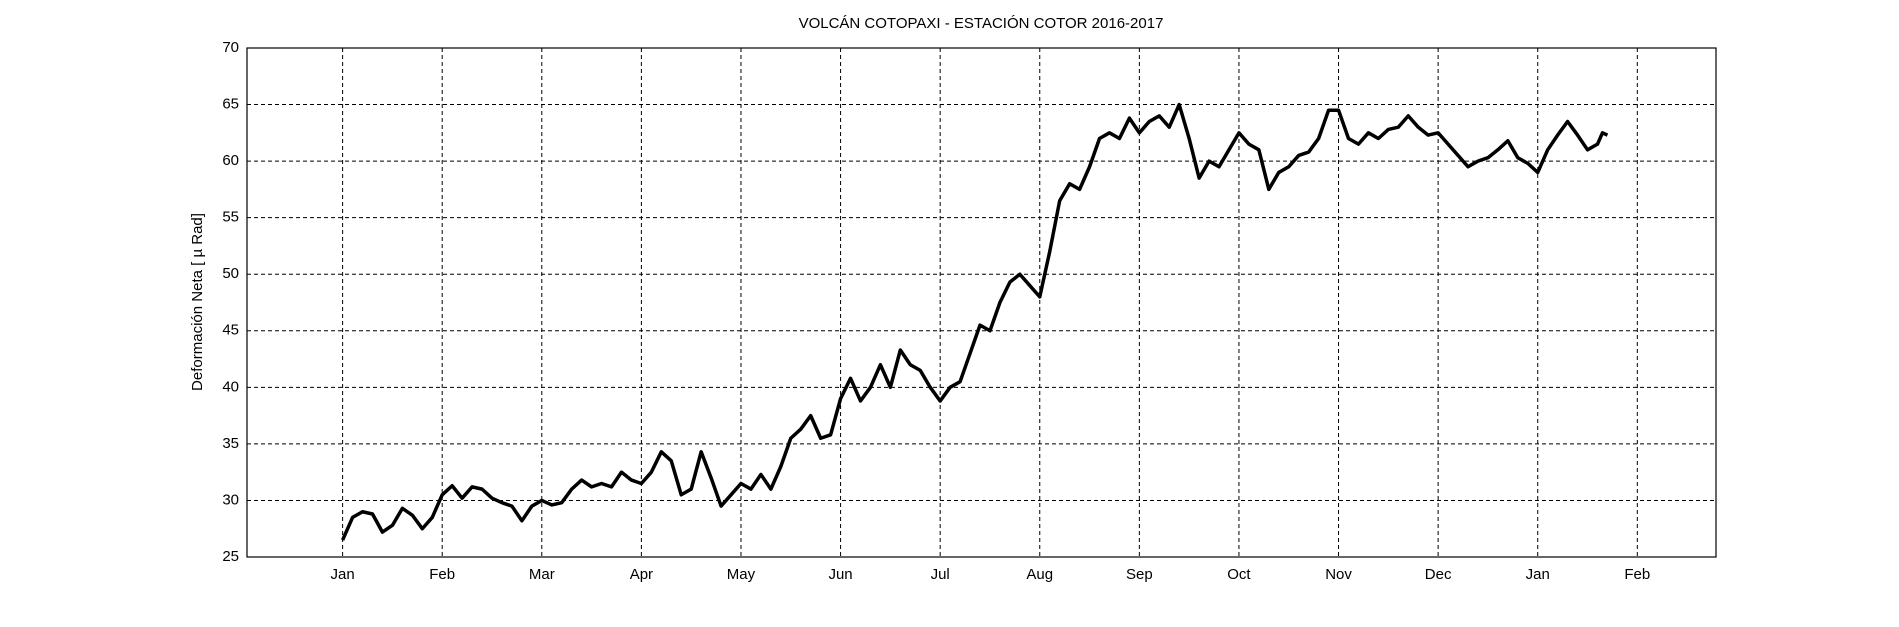 The image size is (1899, 627). What do you see at coordinates (230, 104) in the screenshot?
I see `y-tick-label: 65` at bounding box center [230, 104].